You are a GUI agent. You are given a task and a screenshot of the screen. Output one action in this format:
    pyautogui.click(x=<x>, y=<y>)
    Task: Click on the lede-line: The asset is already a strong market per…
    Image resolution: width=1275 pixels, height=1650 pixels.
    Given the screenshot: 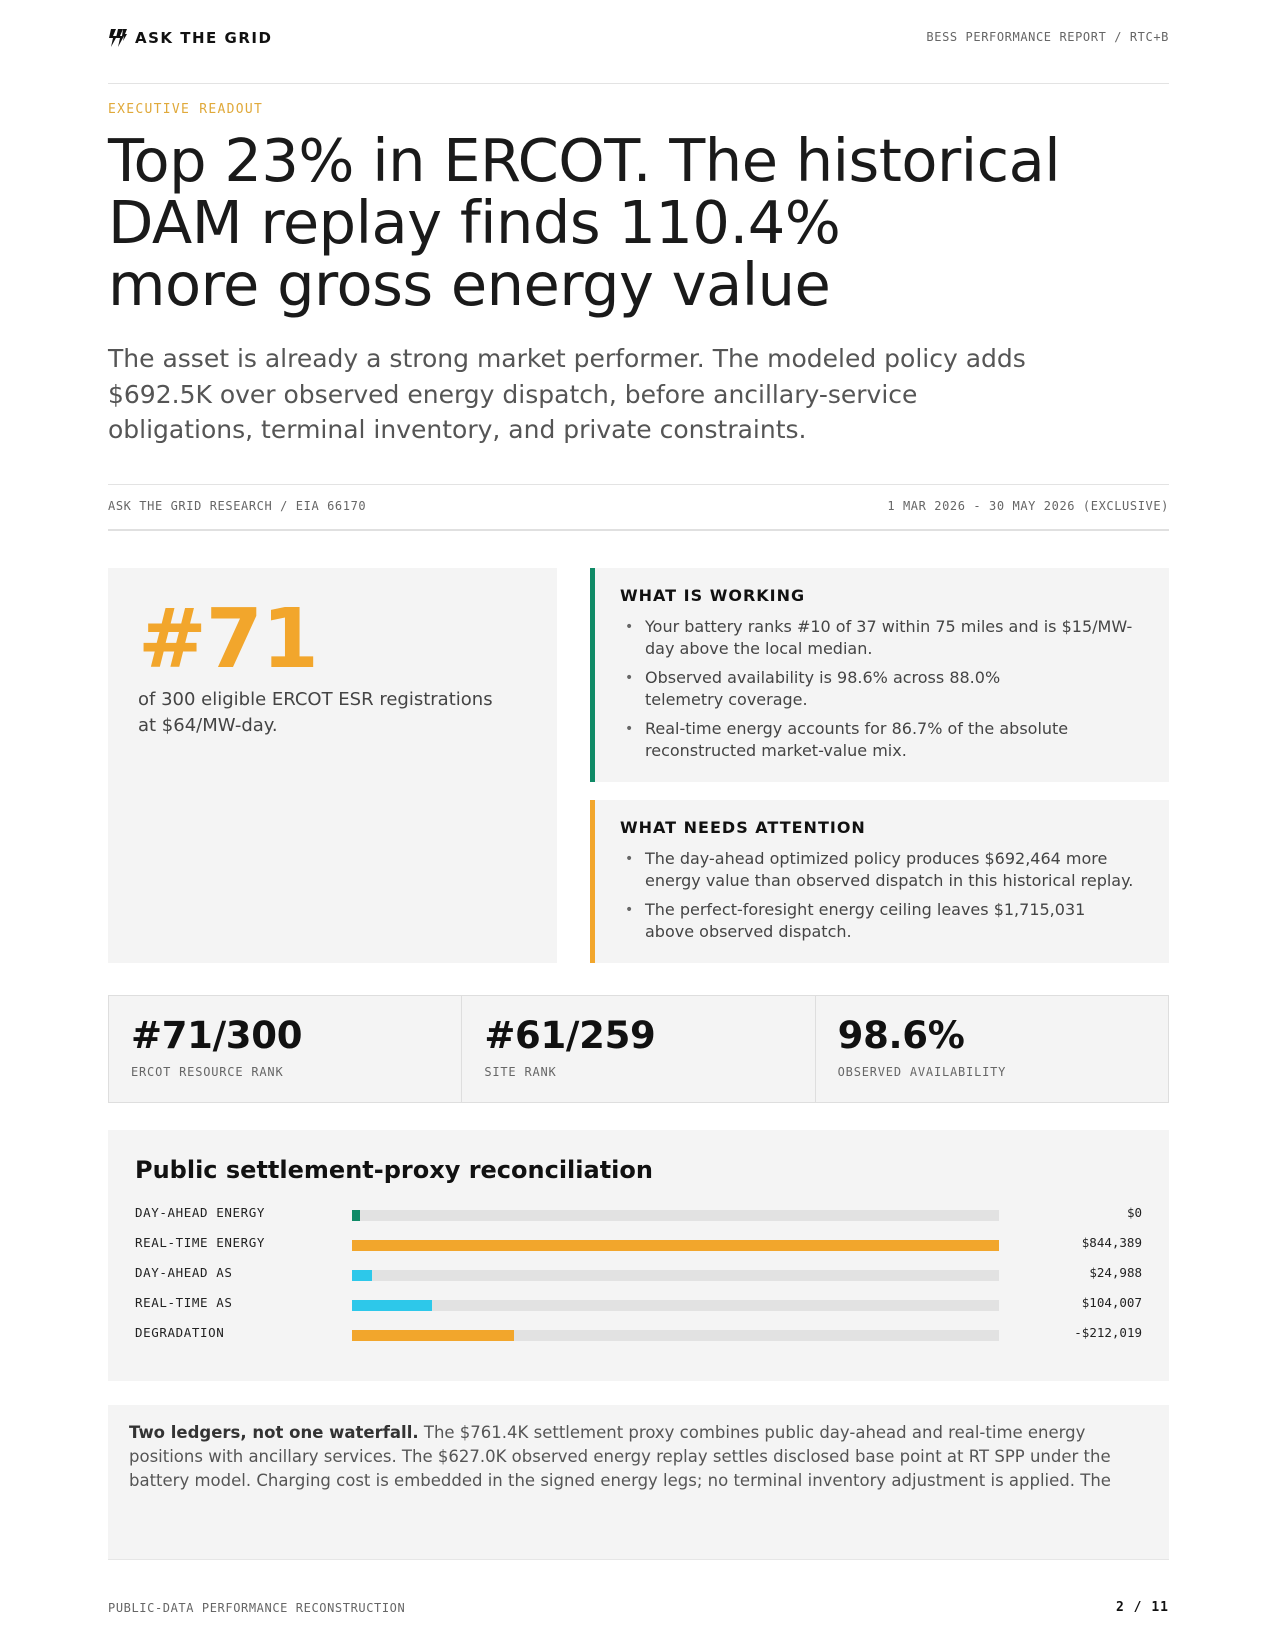 What is the action you would take?
    pyautogui.click(x=567, y=358)
    